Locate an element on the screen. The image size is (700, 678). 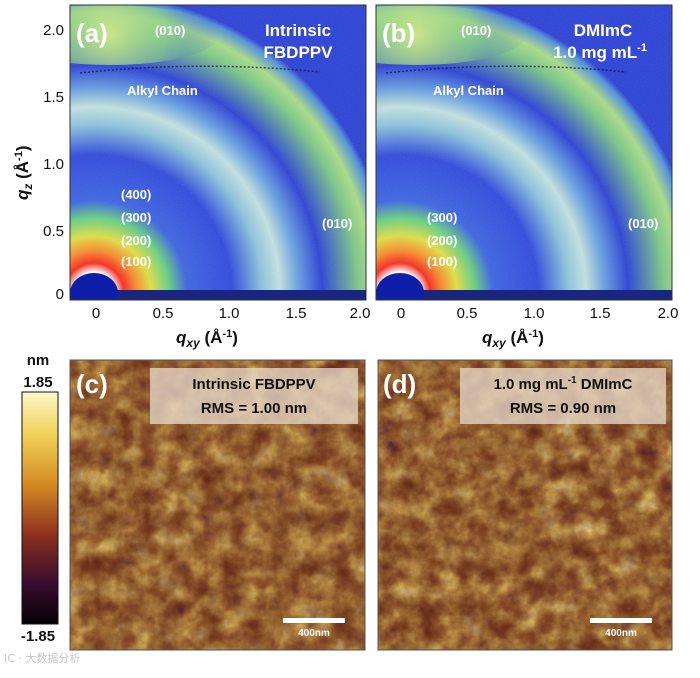
giwaxs-a-peak-300: (300) is located at coordinates (136, 217).